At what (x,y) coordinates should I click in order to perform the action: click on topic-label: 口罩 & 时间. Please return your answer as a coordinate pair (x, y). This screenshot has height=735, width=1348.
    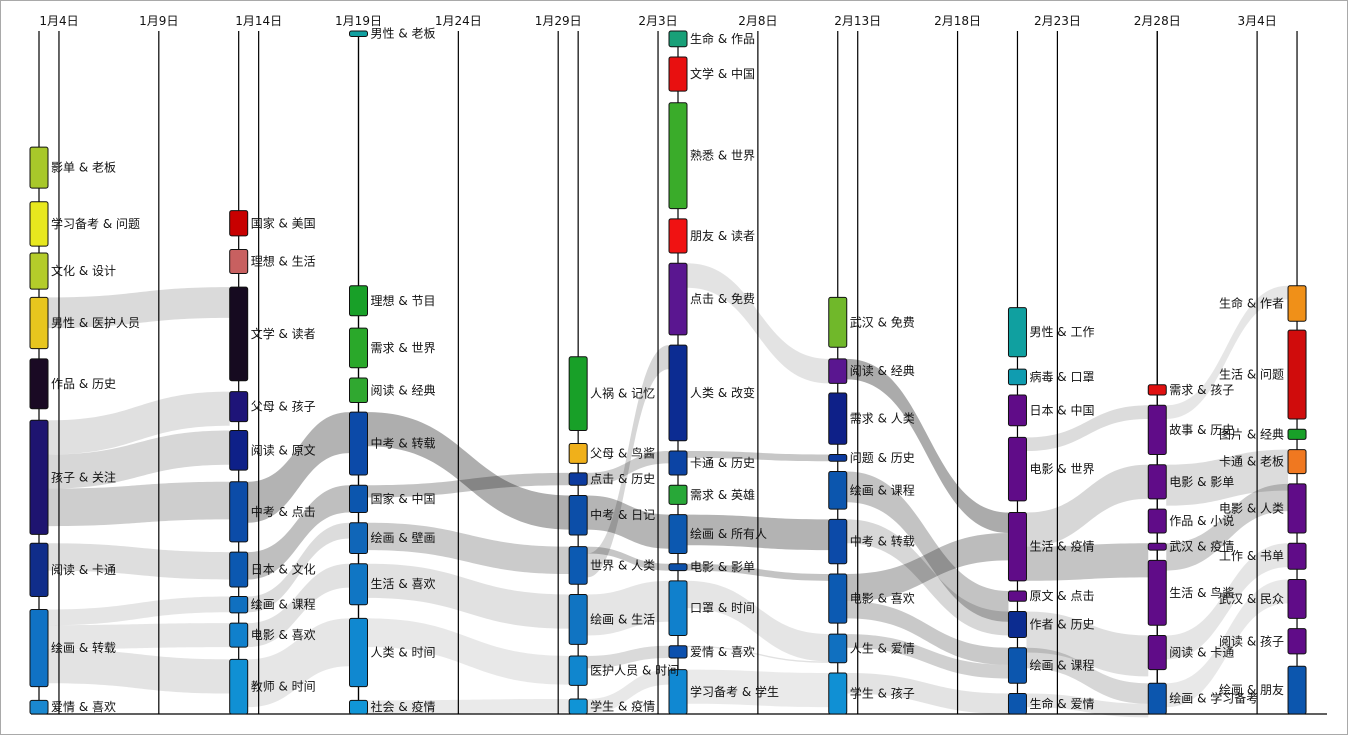
    Looking at the image, I should click on (722, 608).